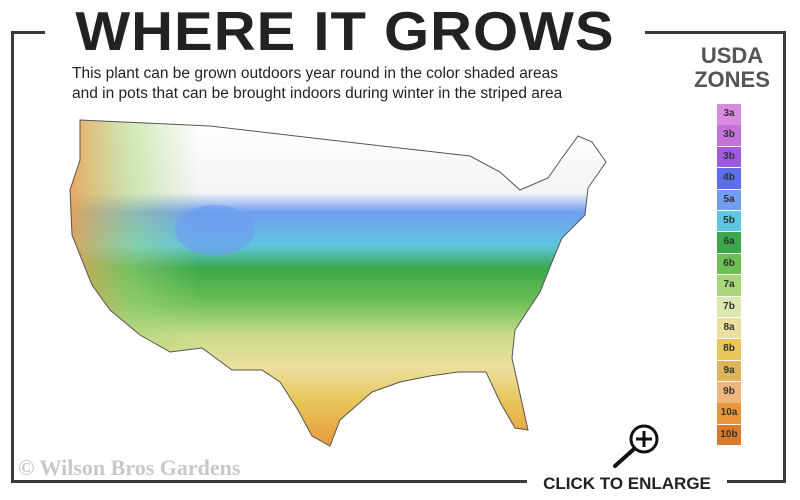 This screenshot has height=500, width=800. I want to click on page-title: WHERE IT GROWS, so click(345, 31).